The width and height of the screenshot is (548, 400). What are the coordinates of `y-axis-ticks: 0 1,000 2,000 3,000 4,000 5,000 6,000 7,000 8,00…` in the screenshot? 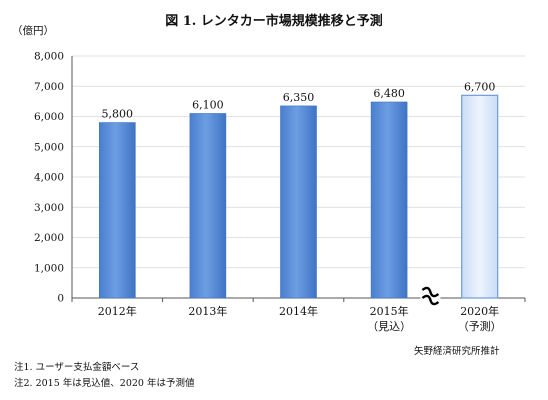 It's located at (49, 178).